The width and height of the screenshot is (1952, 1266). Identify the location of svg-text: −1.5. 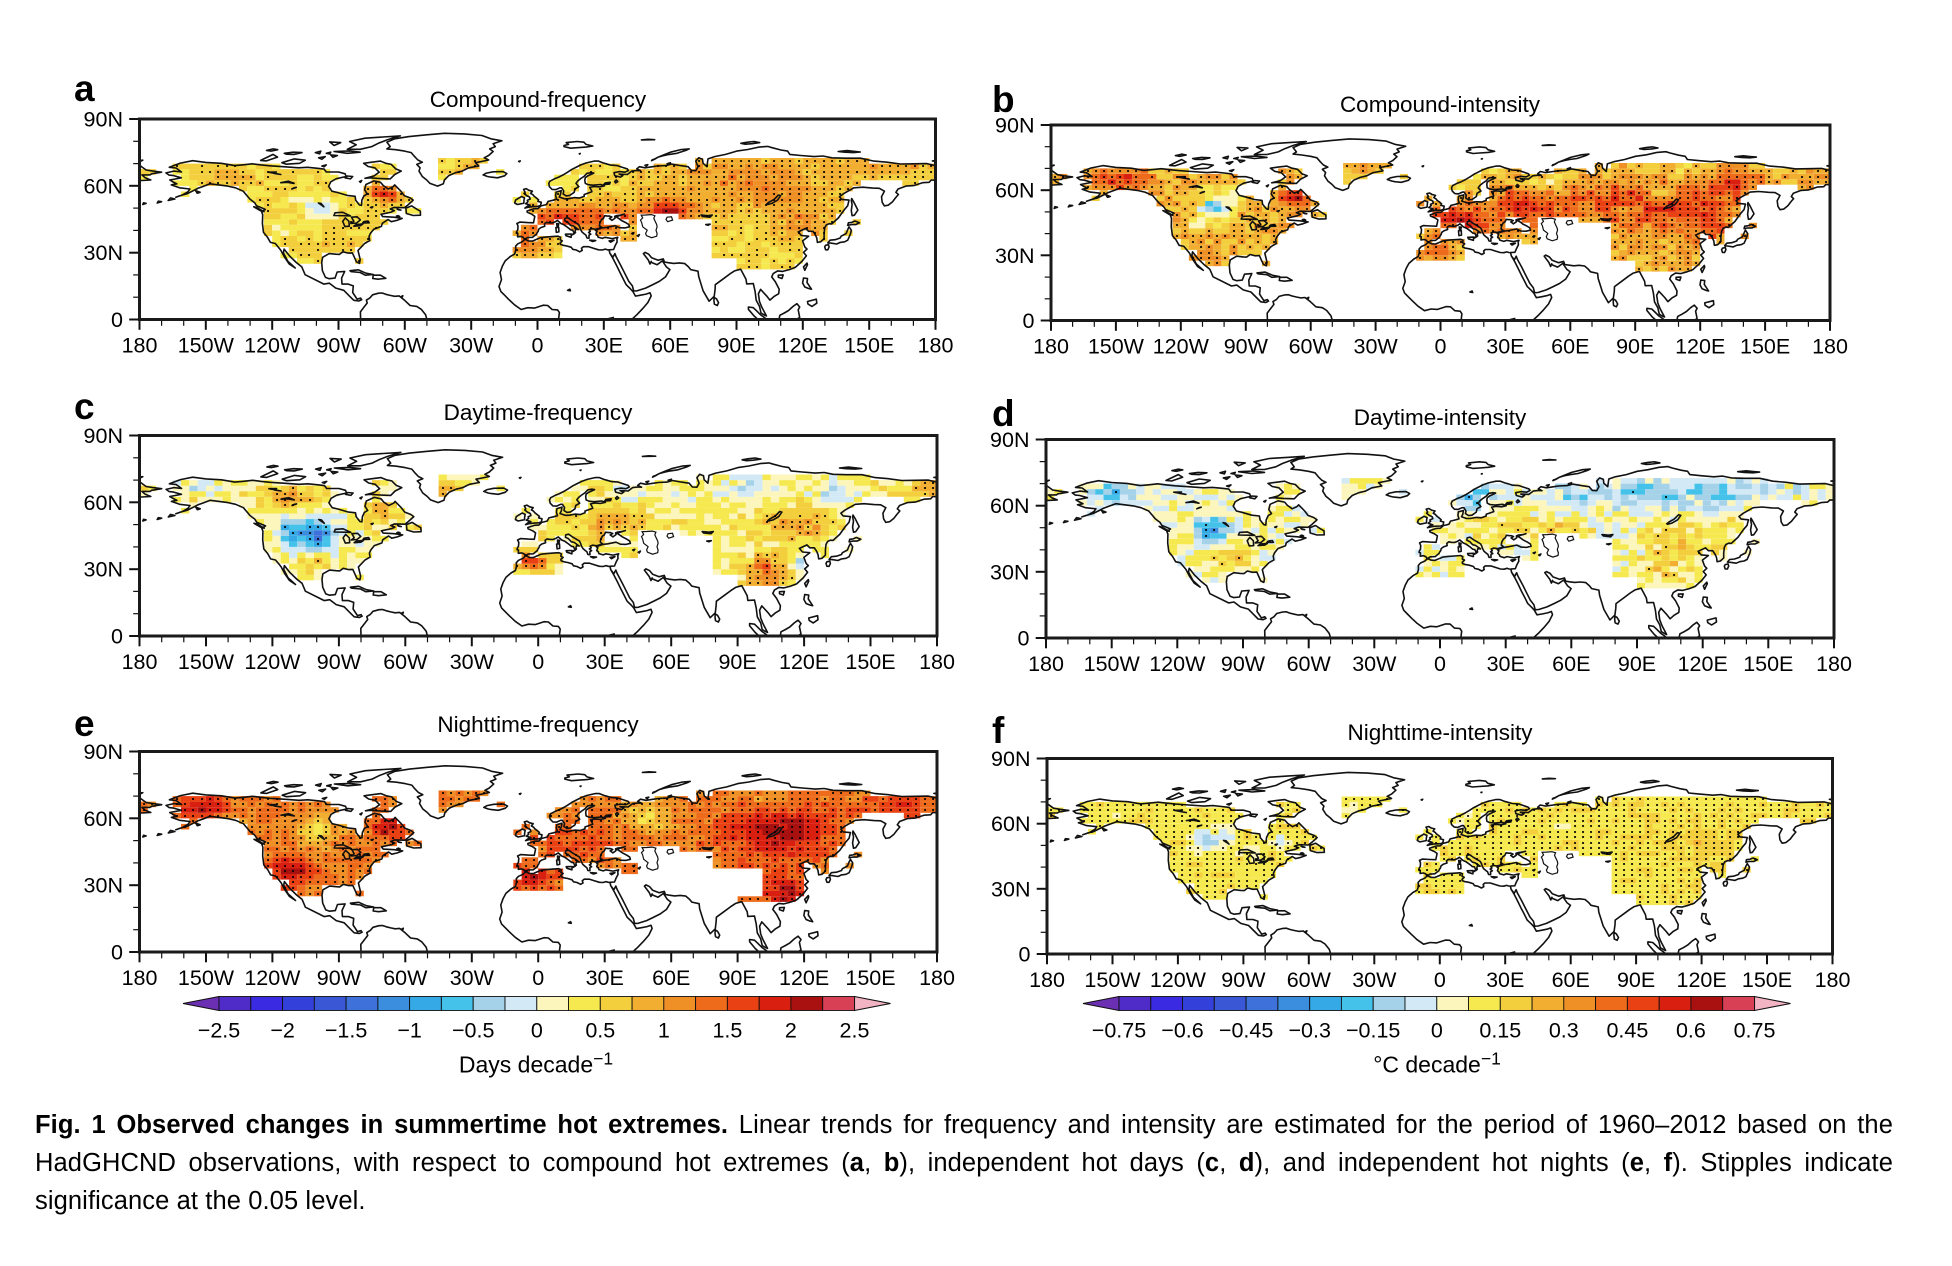
(346, 1031).